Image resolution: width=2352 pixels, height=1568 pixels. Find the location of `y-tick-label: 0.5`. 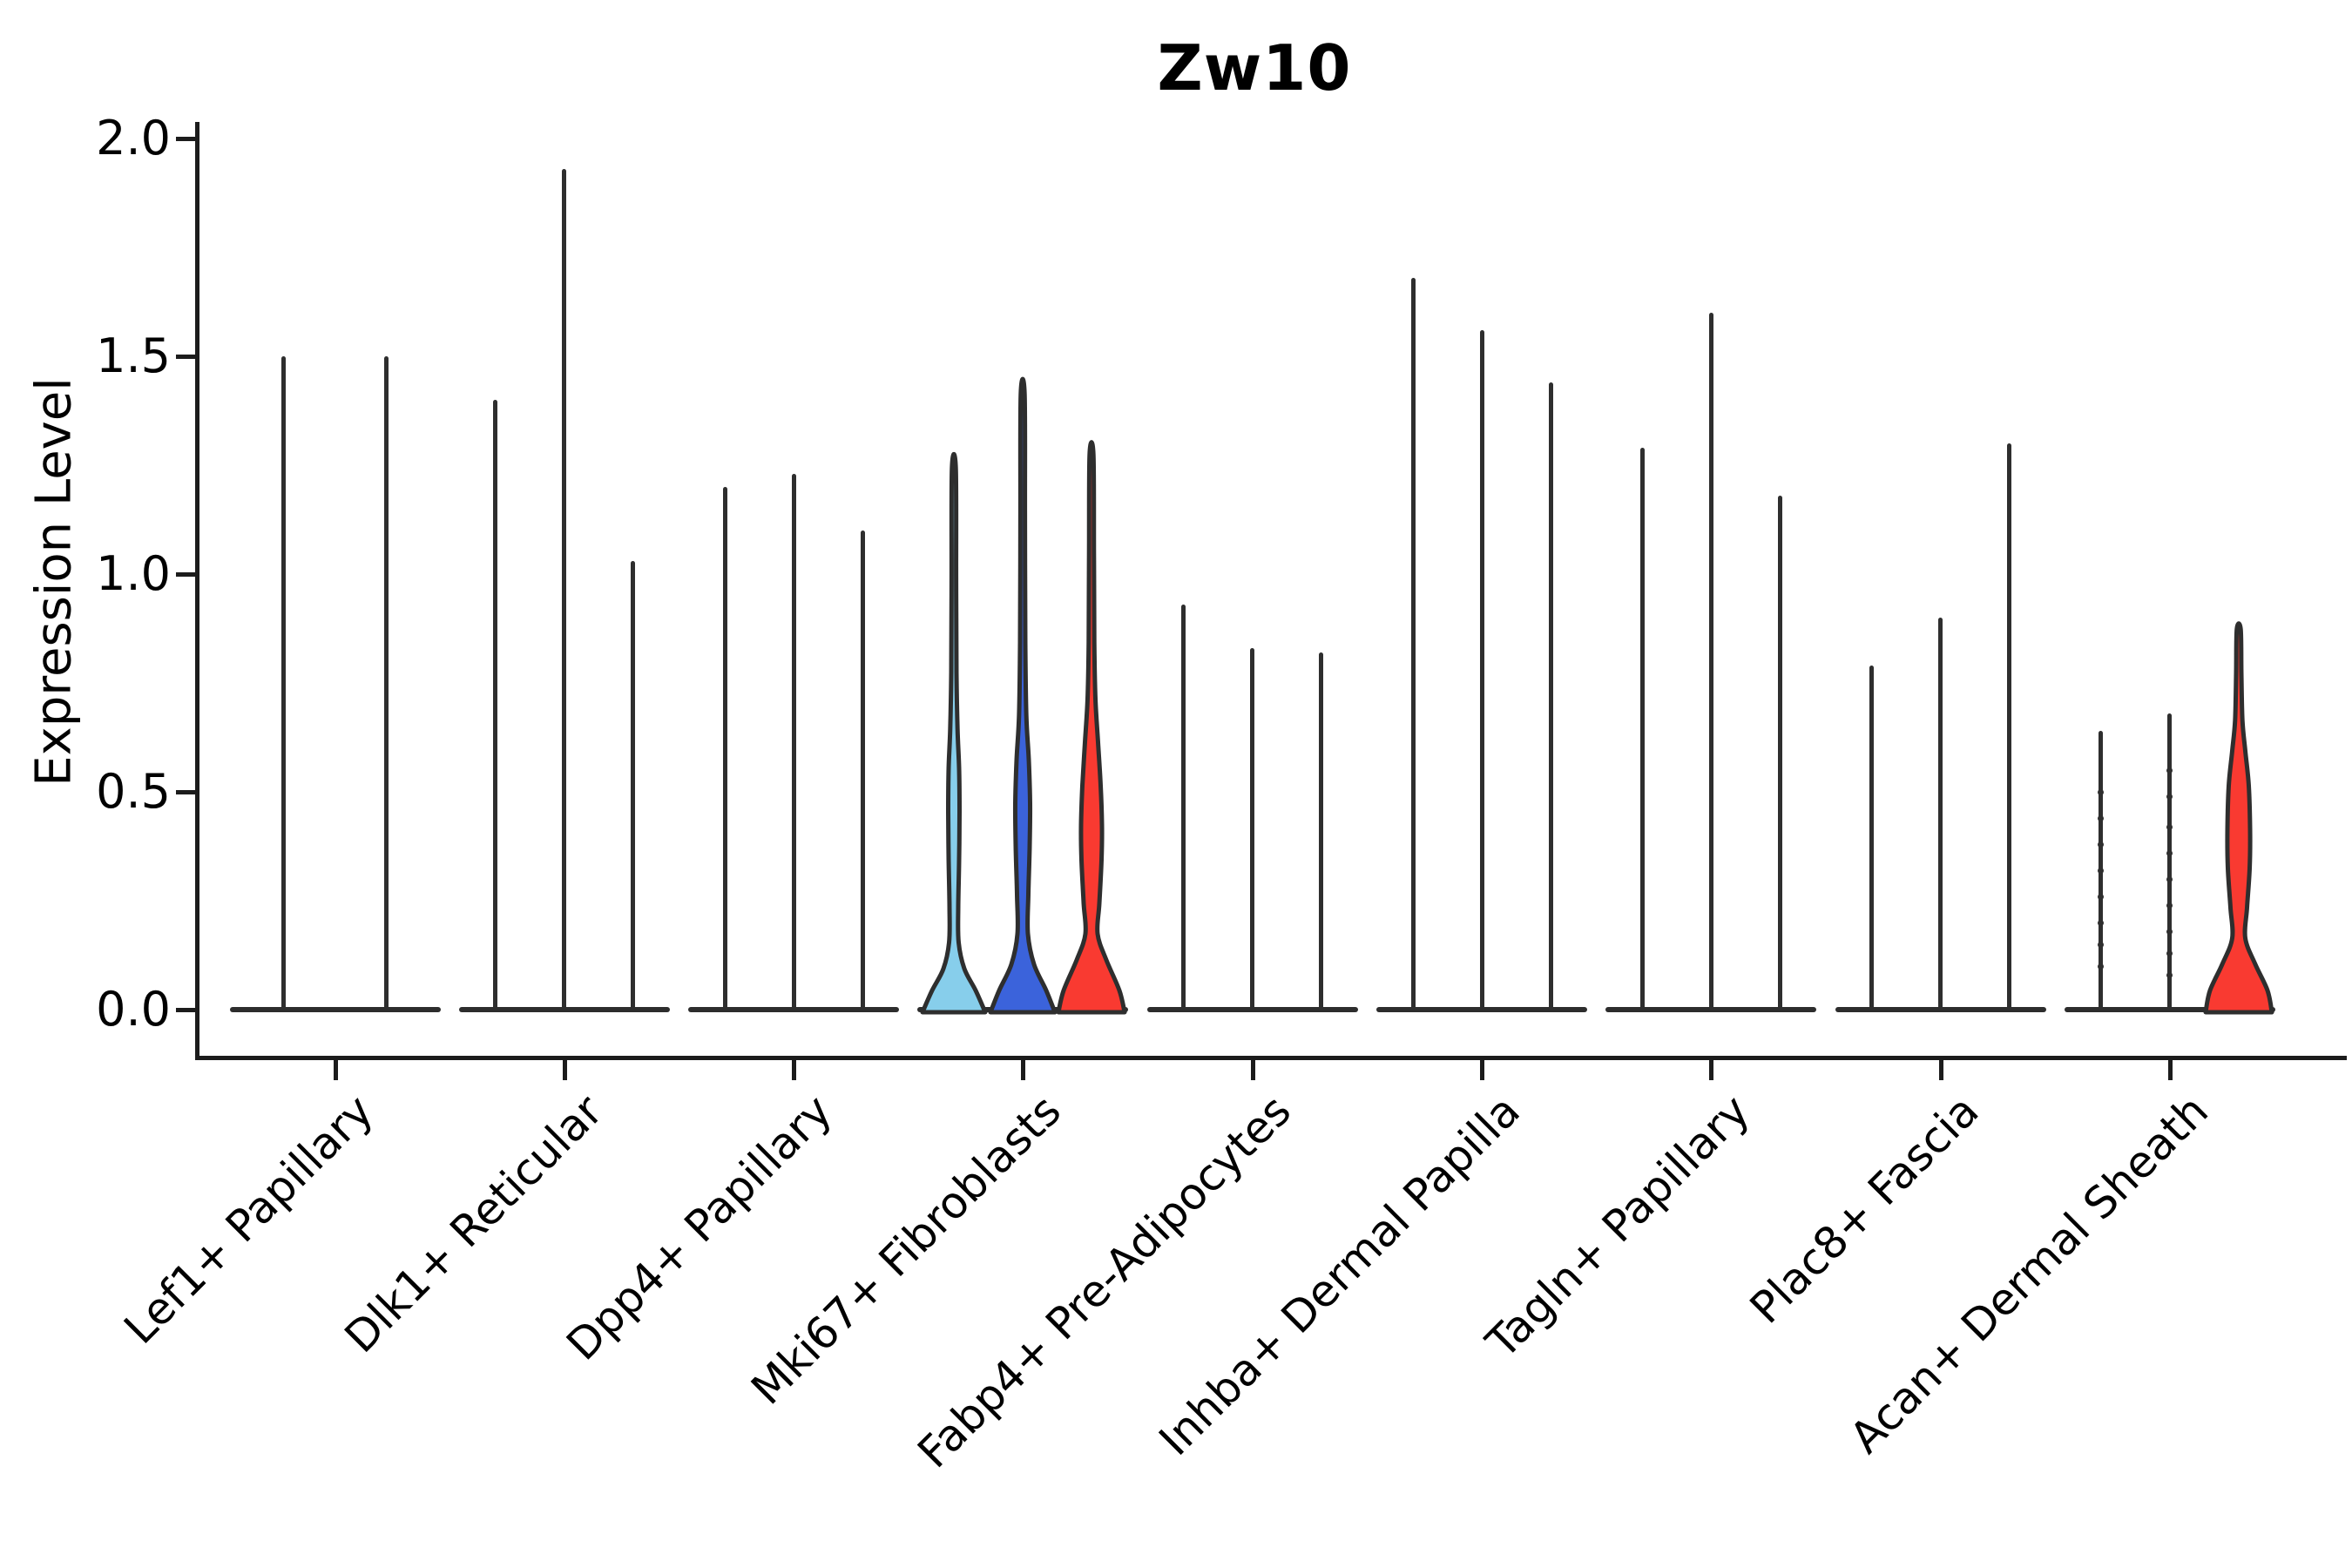

y-tick-label: 0.5 is located at coordinates (134, 791).